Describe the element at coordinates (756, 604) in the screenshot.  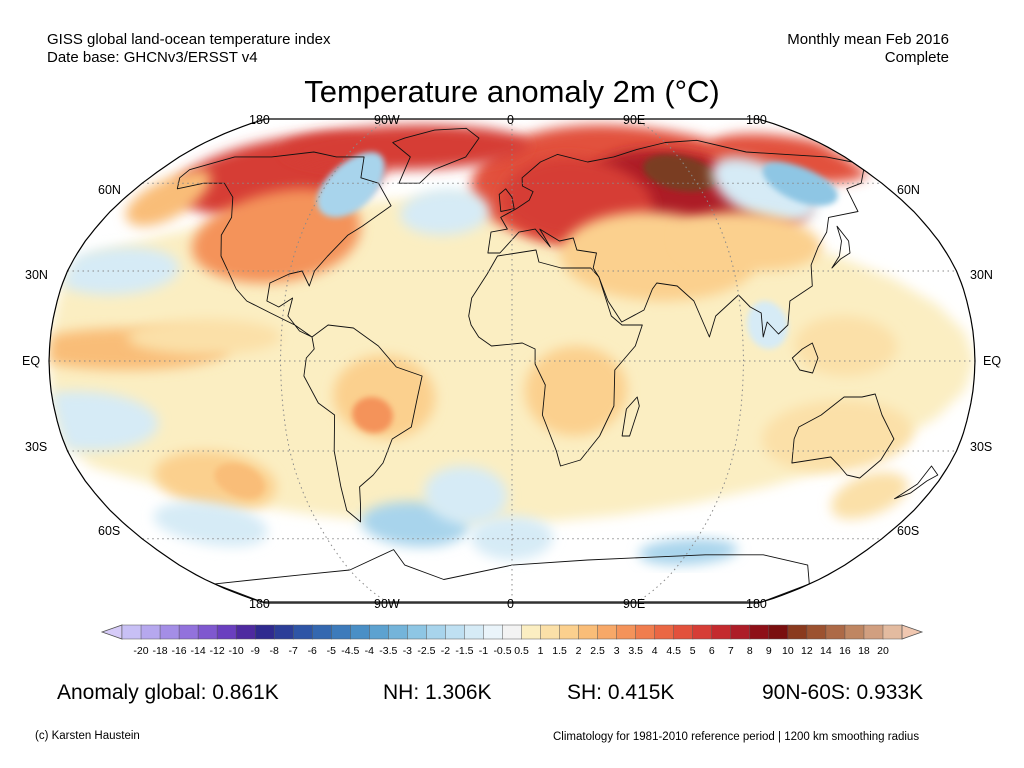
I see `lon-label-bottom-180e: 180` at that location.